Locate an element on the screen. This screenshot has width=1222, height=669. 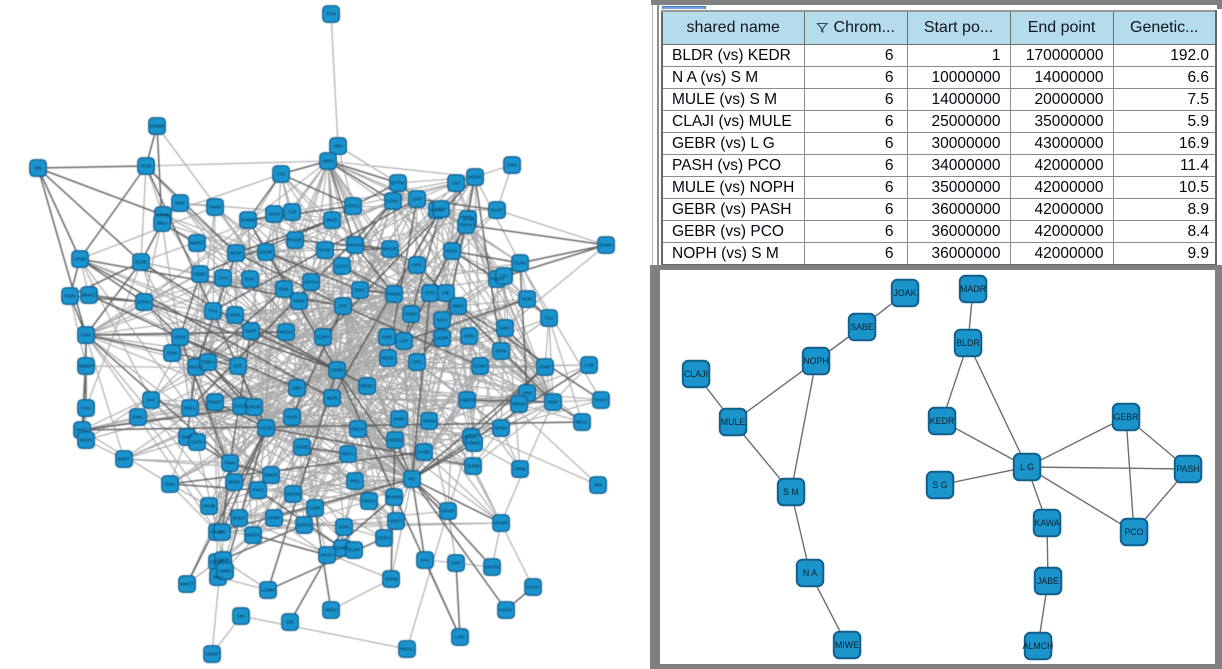
svg-text: OSM is located at coordinates (172, 353).